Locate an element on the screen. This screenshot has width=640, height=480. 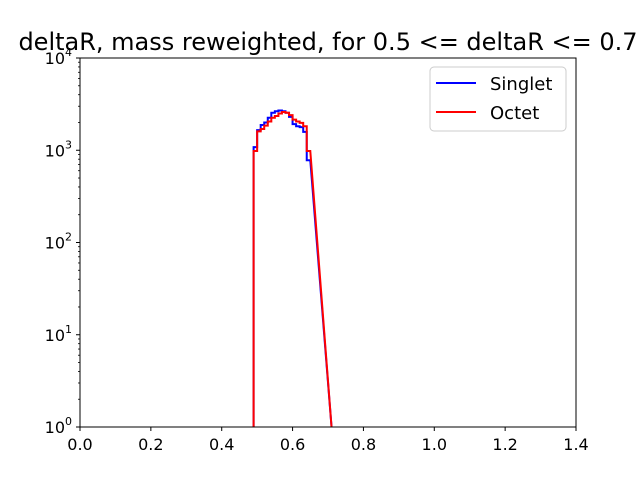
series-layer is located at coordinates (292, 268).